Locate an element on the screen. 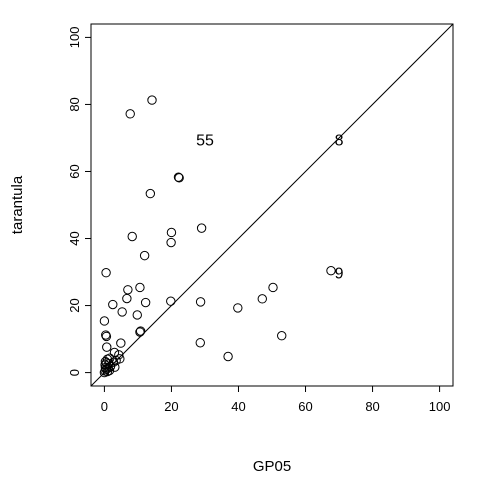  y-tick-label: 40 is located at coordinates (74, 238).